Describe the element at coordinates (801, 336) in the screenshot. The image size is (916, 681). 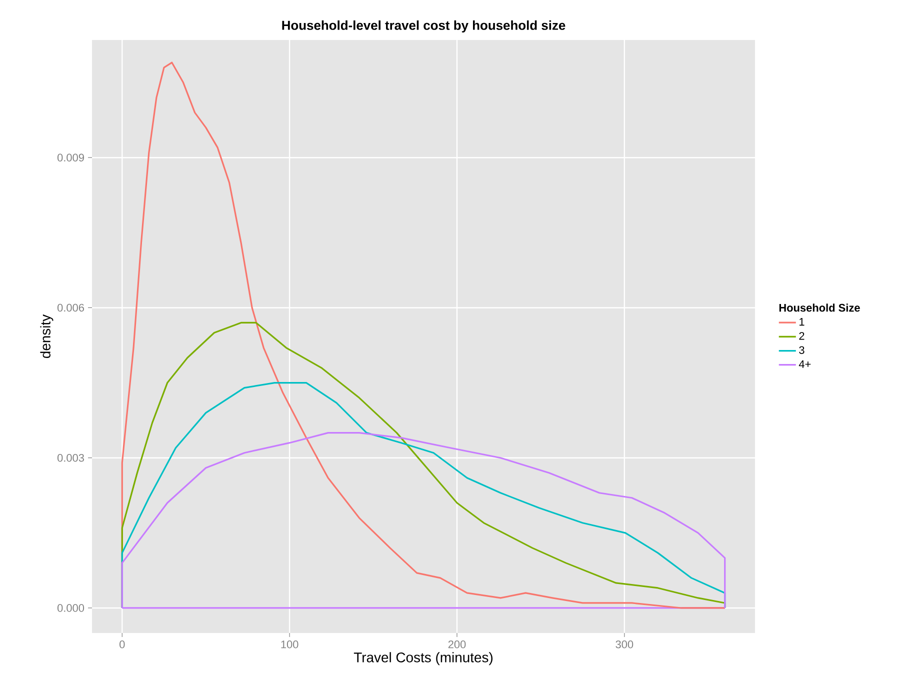
I see `legend-label: 2` at that location.